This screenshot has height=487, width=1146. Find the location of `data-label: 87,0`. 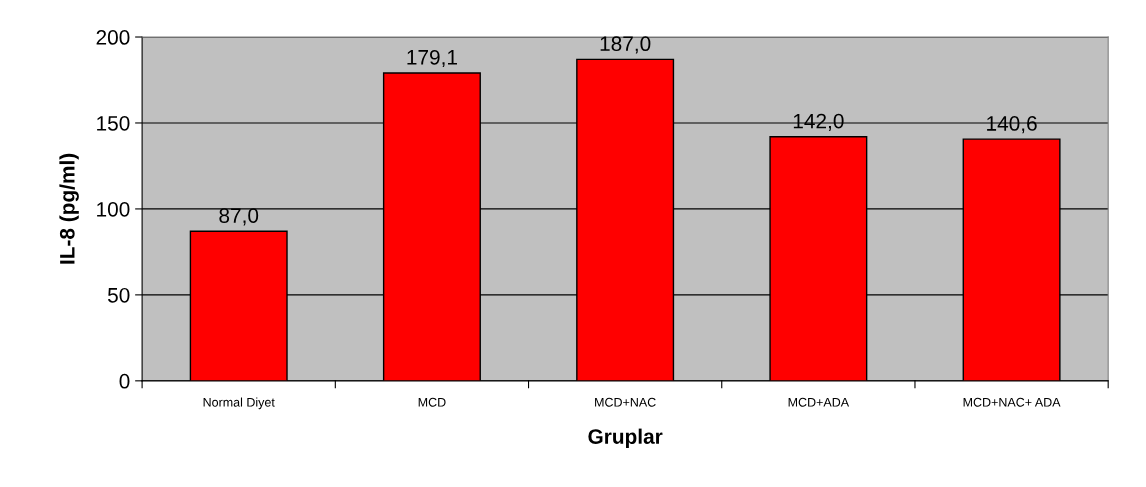

data-label: 87,0 is located at coordinates (239, 217).